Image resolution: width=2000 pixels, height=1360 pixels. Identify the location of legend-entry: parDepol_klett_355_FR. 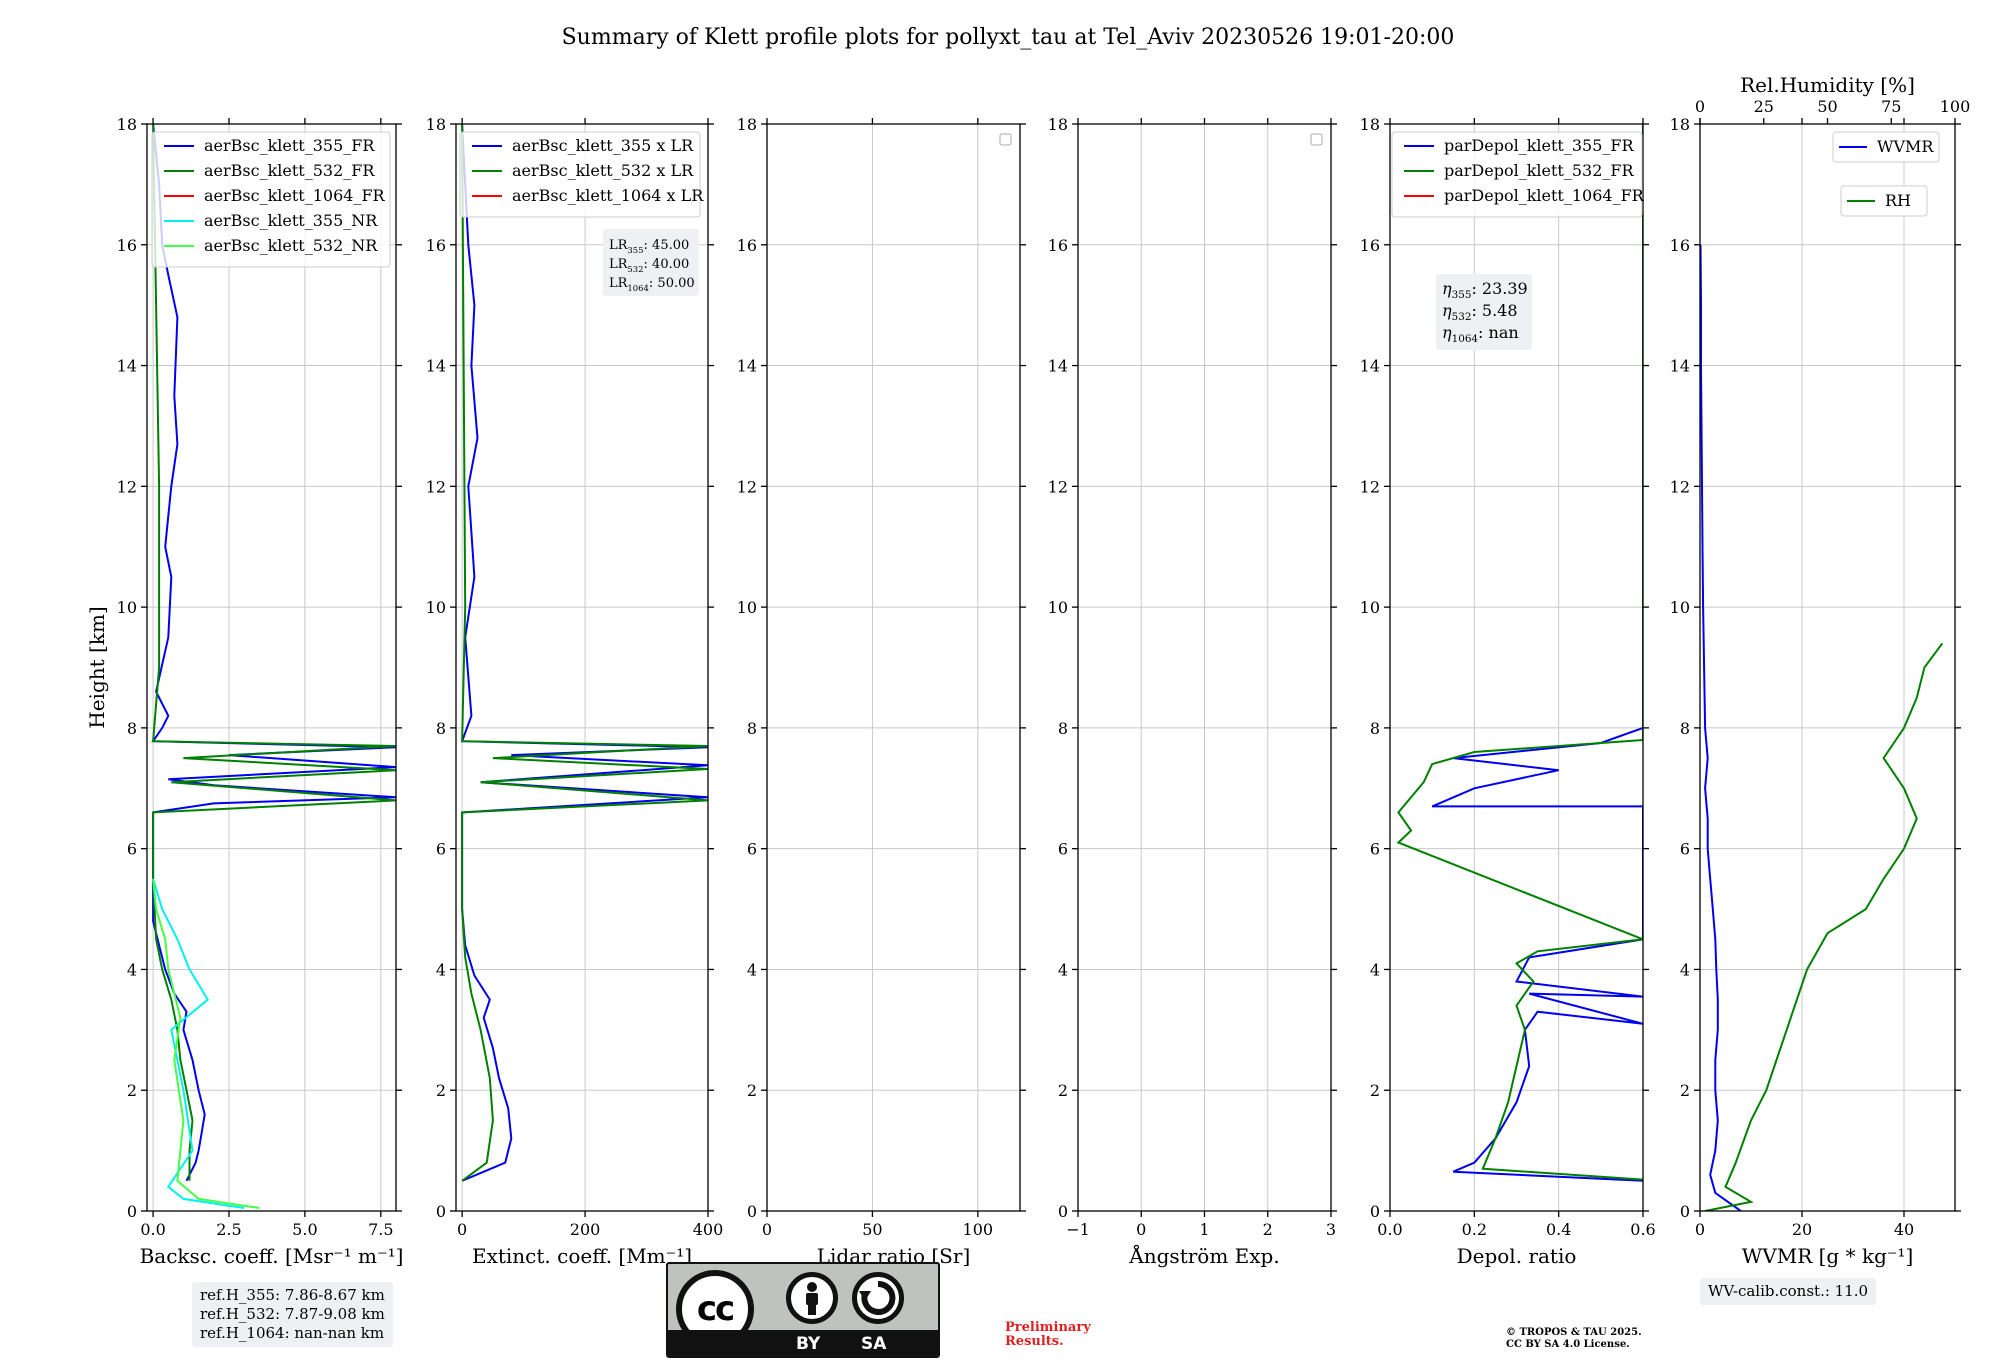
(1539, 145).